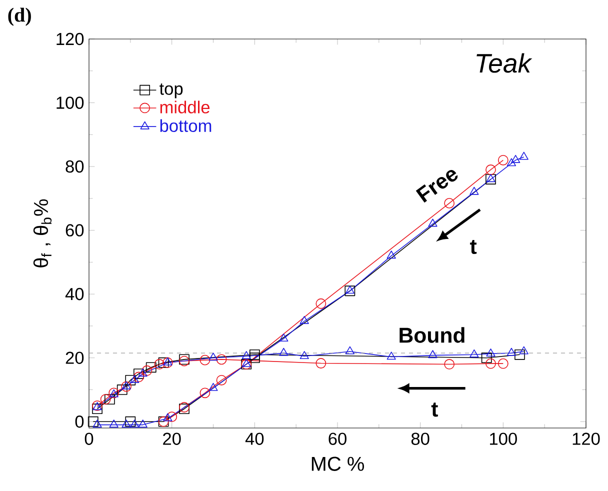  Describe the element at coordinates (70, 39) in the screenshot. I see `y-tick-label: 120` at that location.